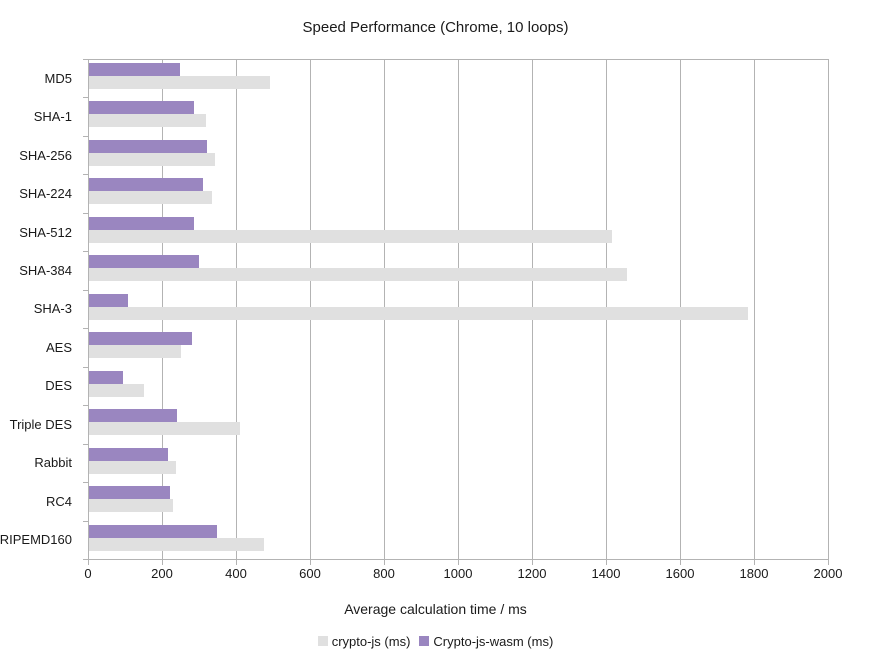 The width and height of the screenshot is (871, 670). What do you see at coordinates (418, 313) in the screenshot?
I see `bar-sha-3-crypto-js-ms` at bounding box center [418, 313].